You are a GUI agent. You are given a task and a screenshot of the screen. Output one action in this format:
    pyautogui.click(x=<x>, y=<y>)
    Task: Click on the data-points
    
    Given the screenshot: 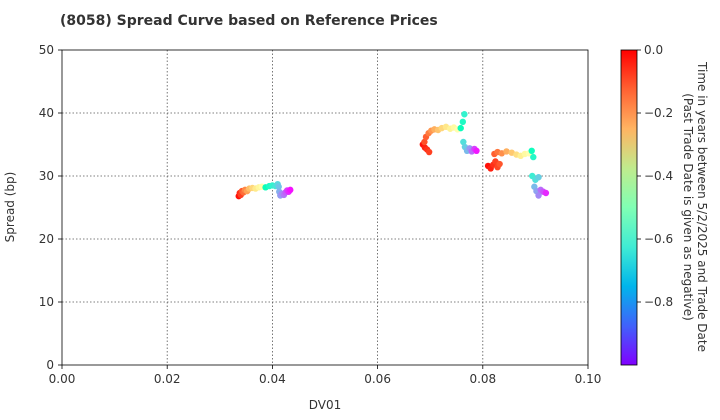 What is the action you would take?
    pyautogui.click(x=392, y=155)
    